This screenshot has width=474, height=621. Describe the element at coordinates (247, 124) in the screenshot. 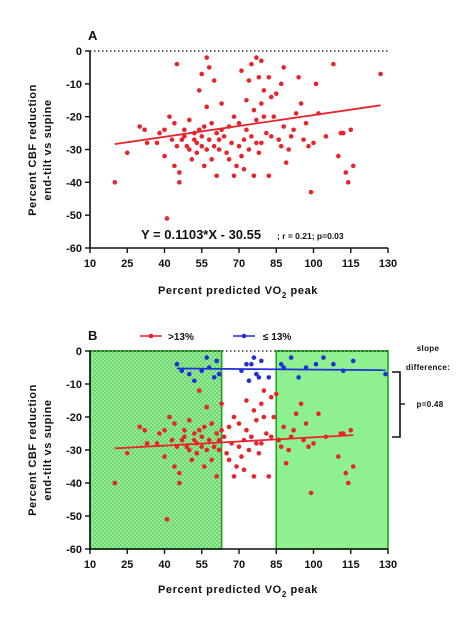

I see `panel-a-regression` at that location.